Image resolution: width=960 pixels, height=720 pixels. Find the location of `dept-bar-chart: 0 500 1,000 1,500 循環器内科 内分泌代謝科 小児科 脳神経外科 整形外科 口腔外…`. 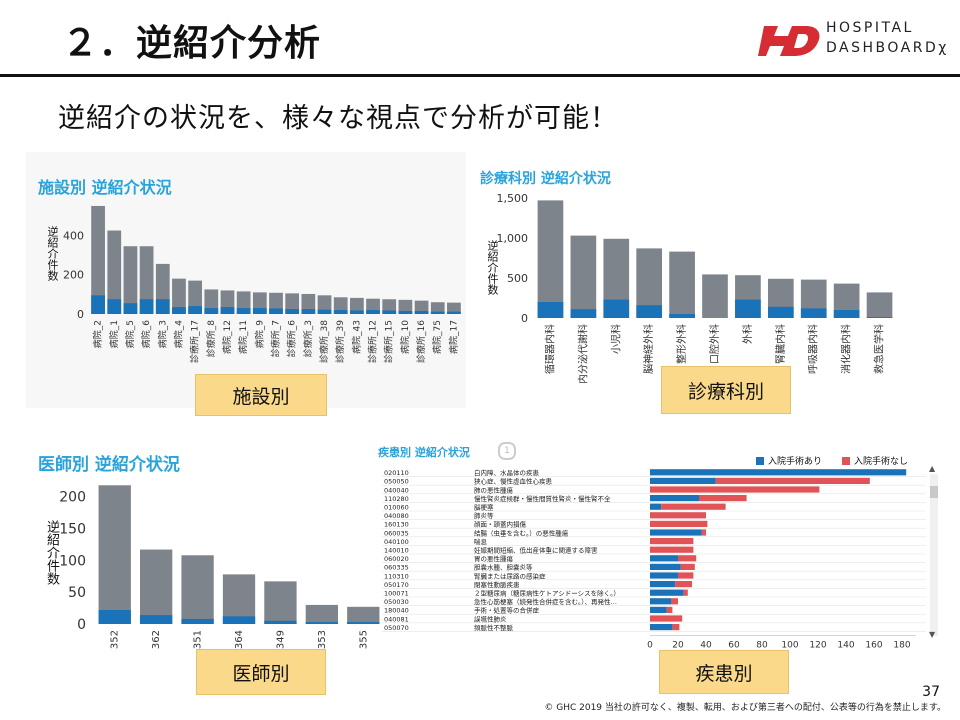

dept-bar-chart: 0 500 1,000 1,500 循環器内科 内分泌代謝科 小児科 脳神経外科 整形外科 口腔外… is located at coordinates (695, 288).